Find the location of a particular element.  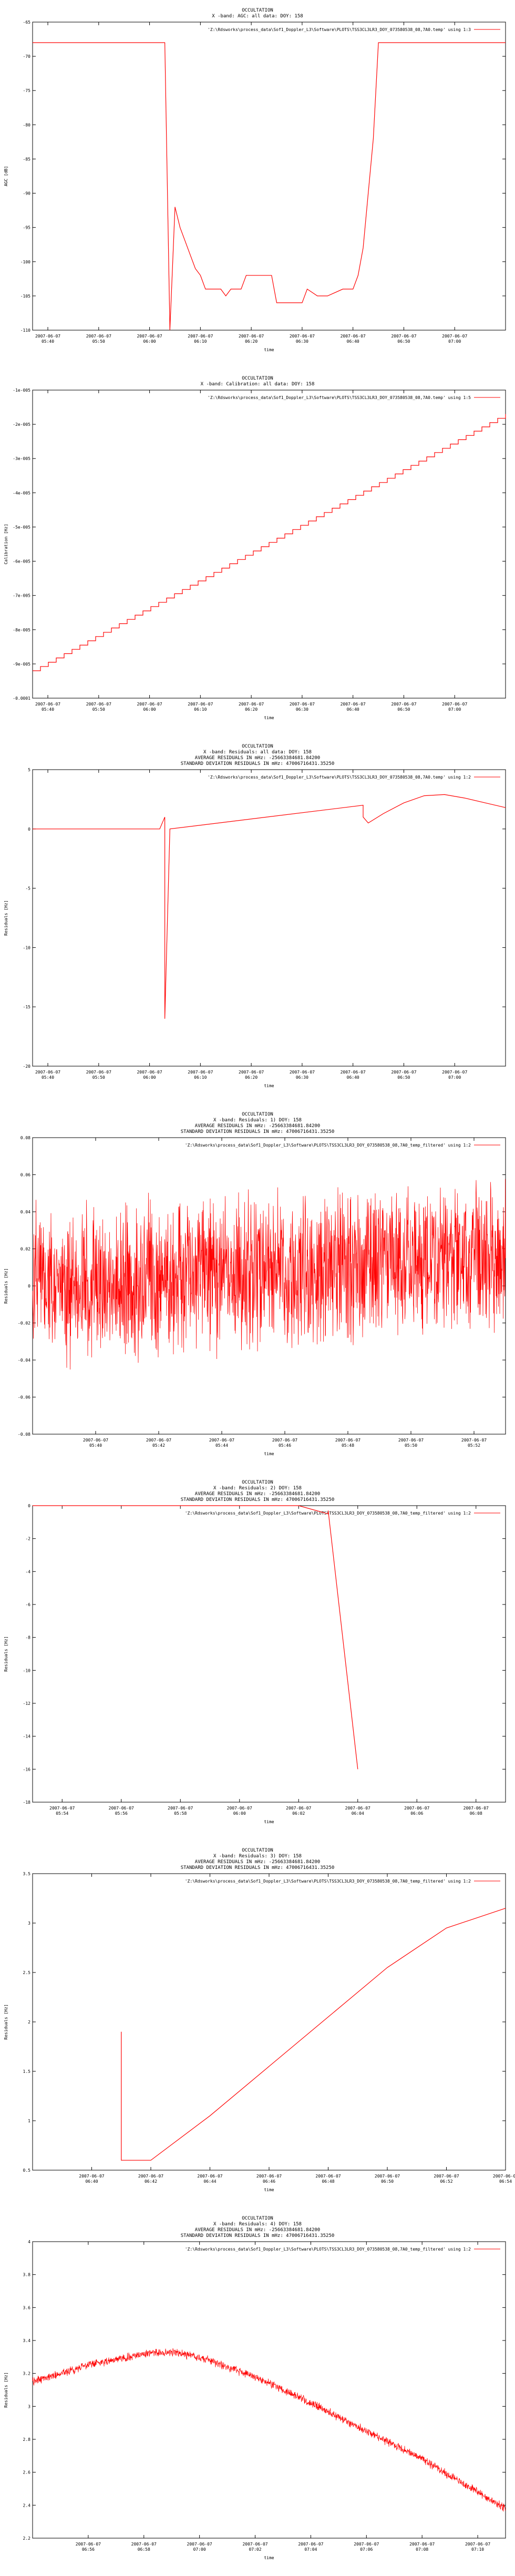

x-tick-time: 05:46 is located at coordinates (285, 1445).